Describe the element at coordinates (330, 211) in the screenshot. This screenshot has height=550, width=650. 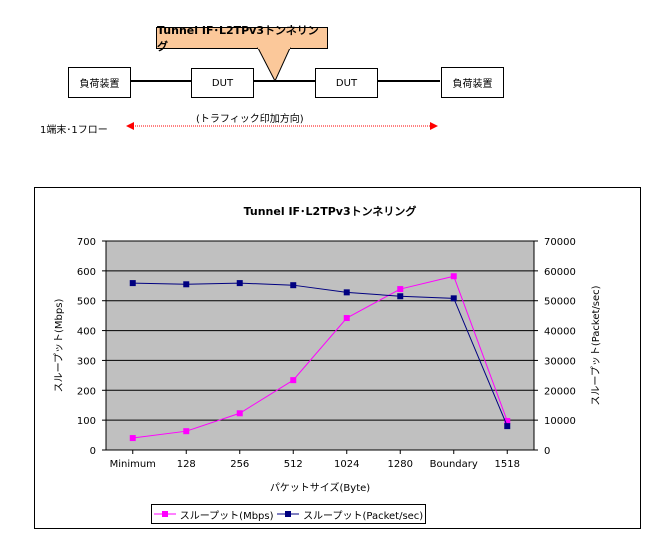
I see `chart-title: Tunnel IF･L2TPv3トンネリング` at that location.